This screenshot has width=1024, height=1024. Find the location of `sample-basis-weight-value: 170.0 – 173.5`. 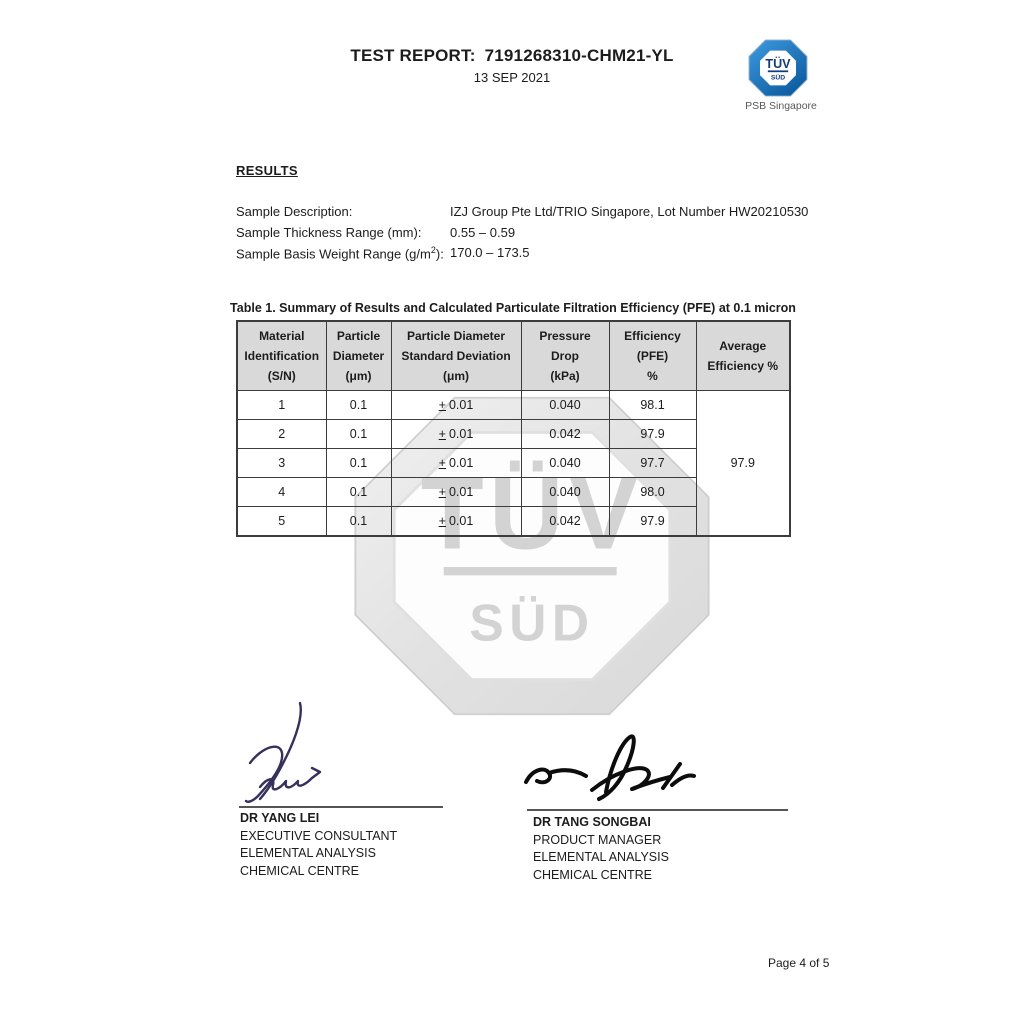

sample-basis-weight-value: 170.0 – 173.5 is located at coordinates (490, 252).